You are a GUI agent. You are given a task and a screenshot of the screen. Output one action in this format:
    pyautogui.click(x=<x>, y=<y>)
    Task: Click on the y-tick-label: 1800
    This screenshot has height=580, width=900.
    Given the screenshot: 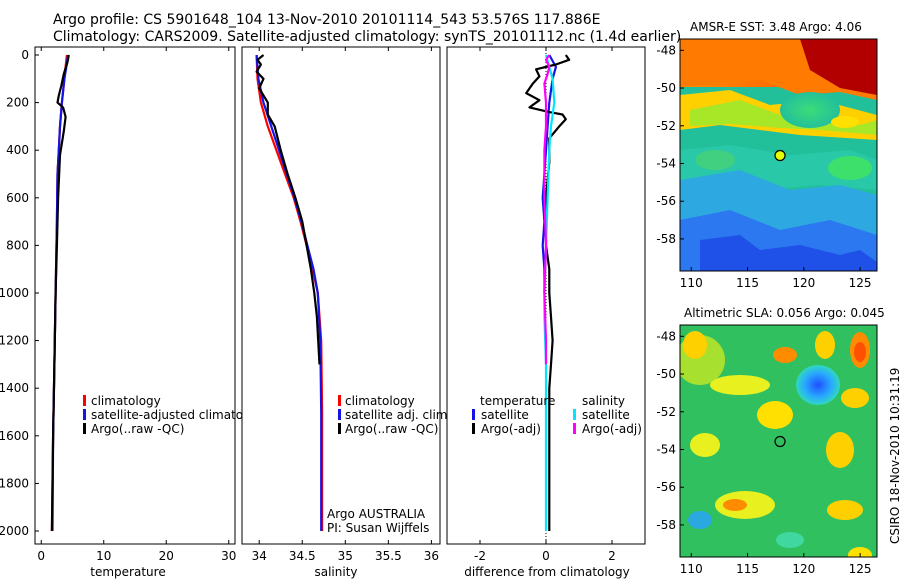 What is the action you would take?
    pyautogui.click(x=14, y=483)
    